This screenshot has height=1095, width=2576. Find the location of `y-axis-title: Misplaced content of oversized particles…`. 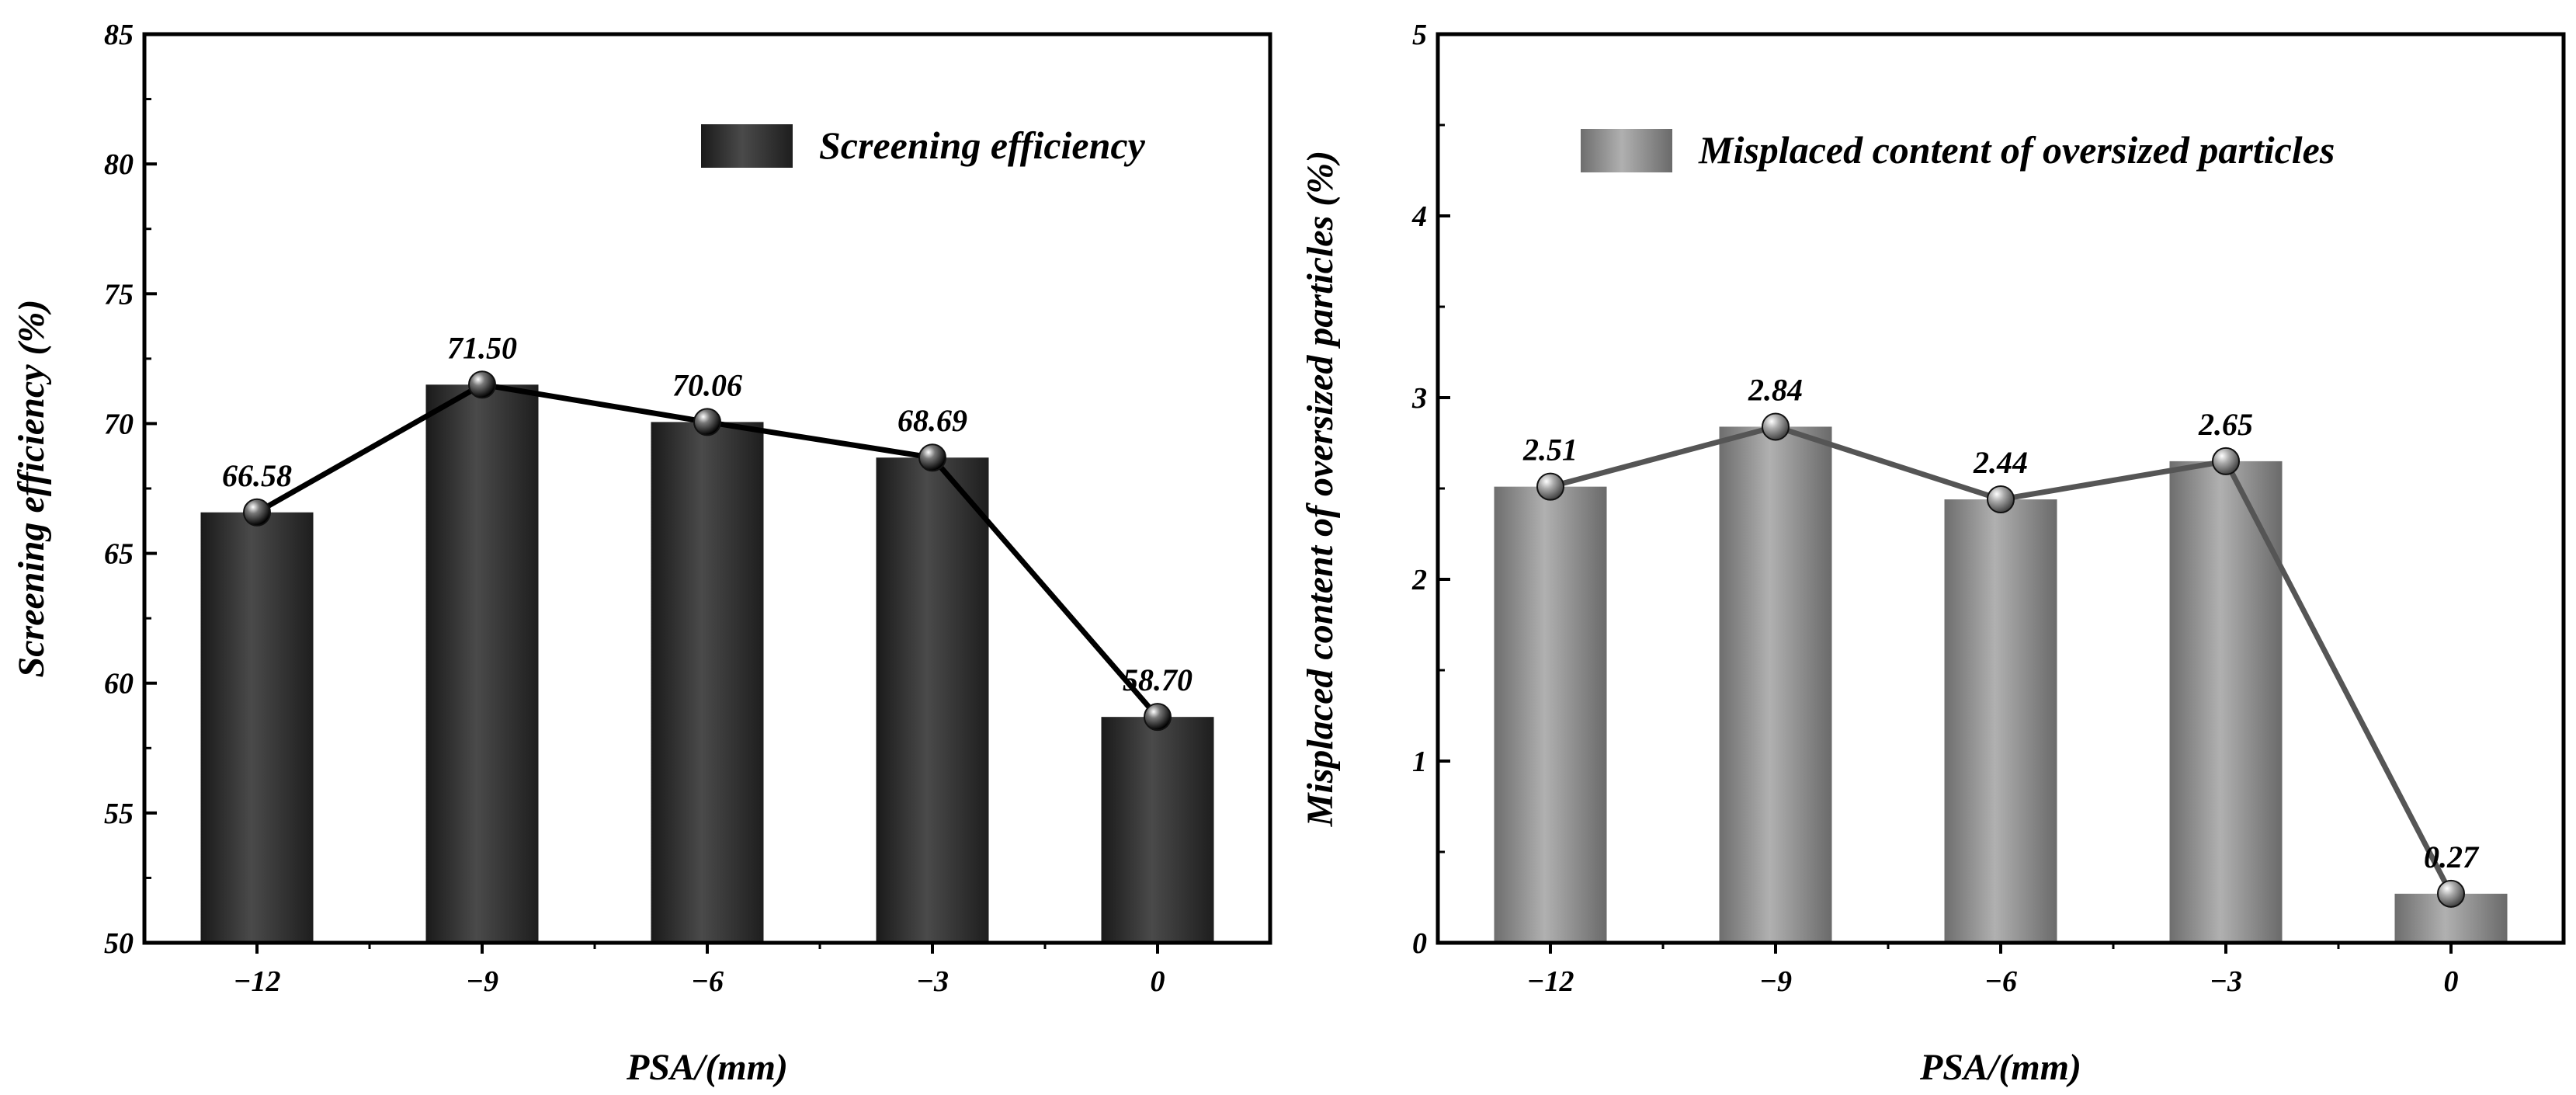

y-axis-title: Misplaced content of oversized particles… is located at coordinates (1320, 489).